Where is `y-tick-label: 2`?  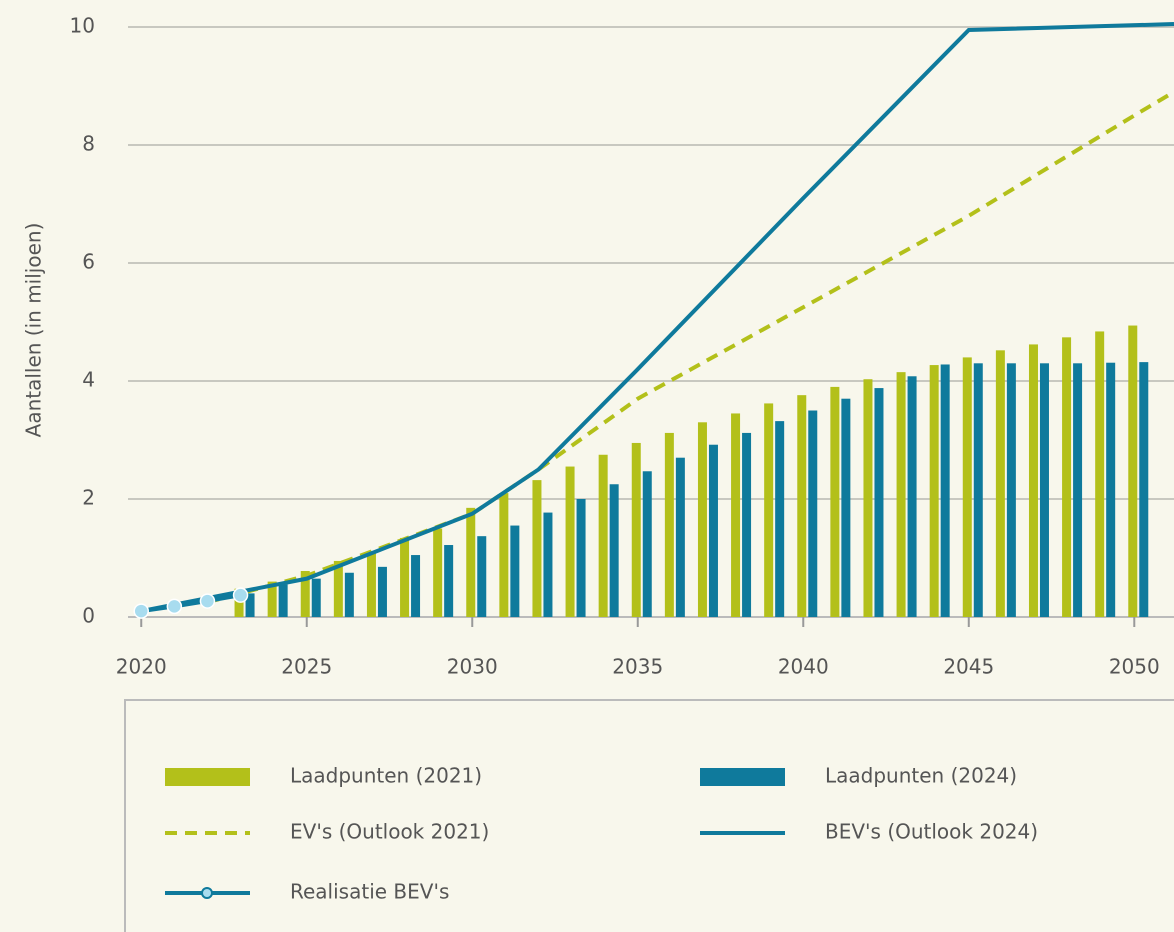
y-tick-label: 2 is located at coordinates (88, 498).